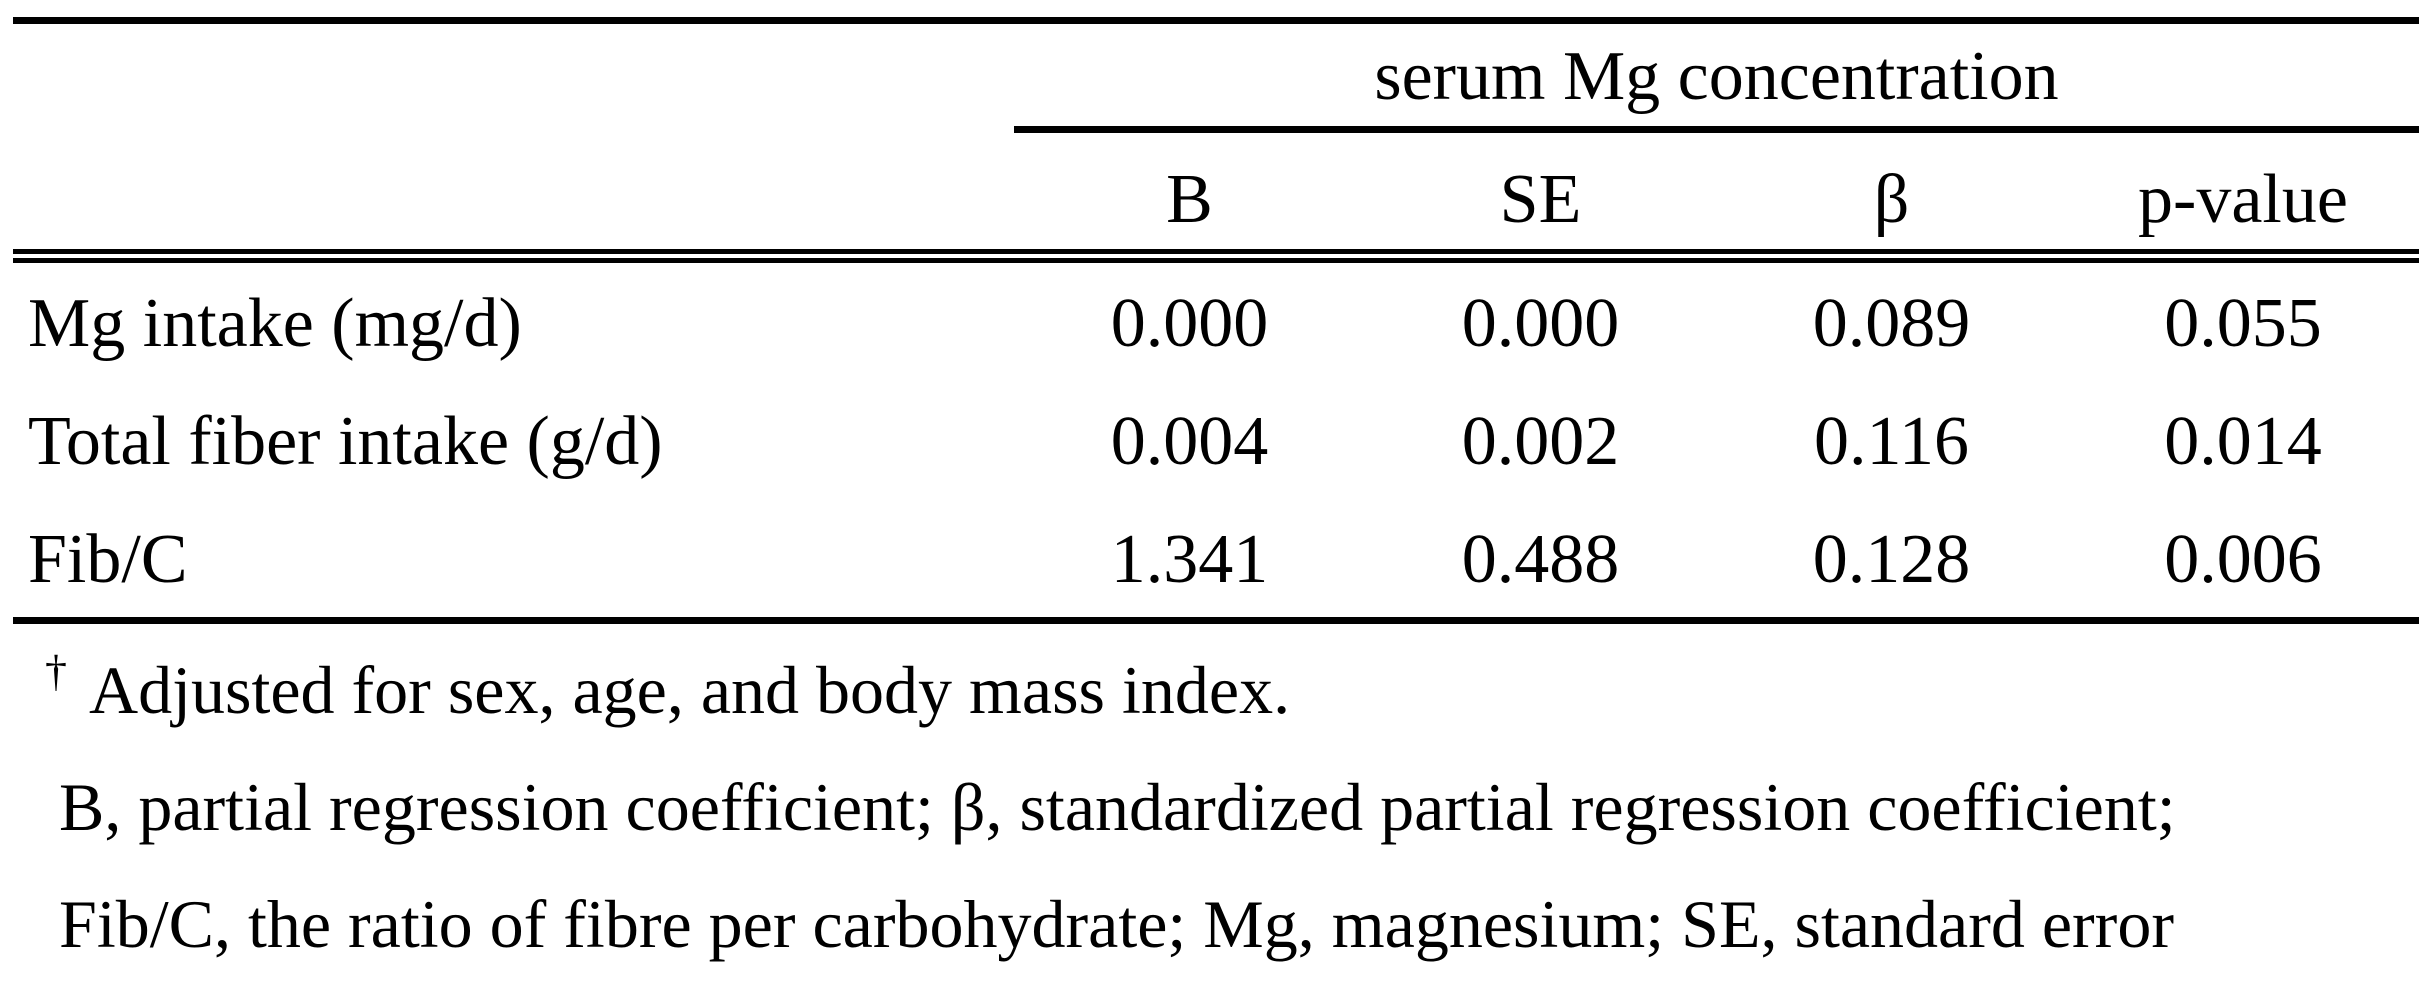 The width and height of the screenshot is (2432, 983). What do you see at coordinates (56, 671) in the screenshot?
I see `dagger-icon: †` at bounding box center [56, 671].